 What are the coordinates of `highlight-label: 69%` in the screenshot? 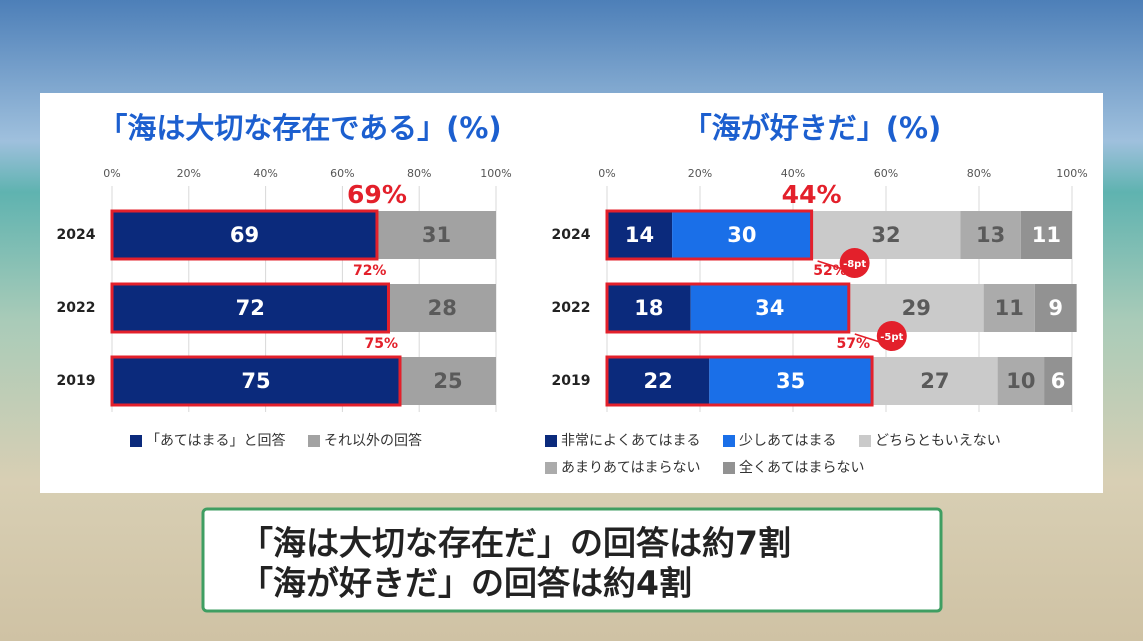 It's located at (377, 194).